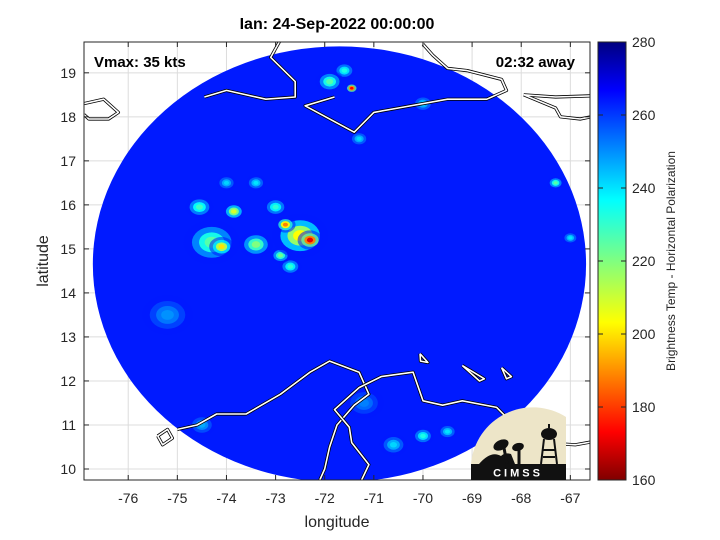 This screenshot has width=720, height=540. I want to click on x-tick-label: -67, so click(570, 498).